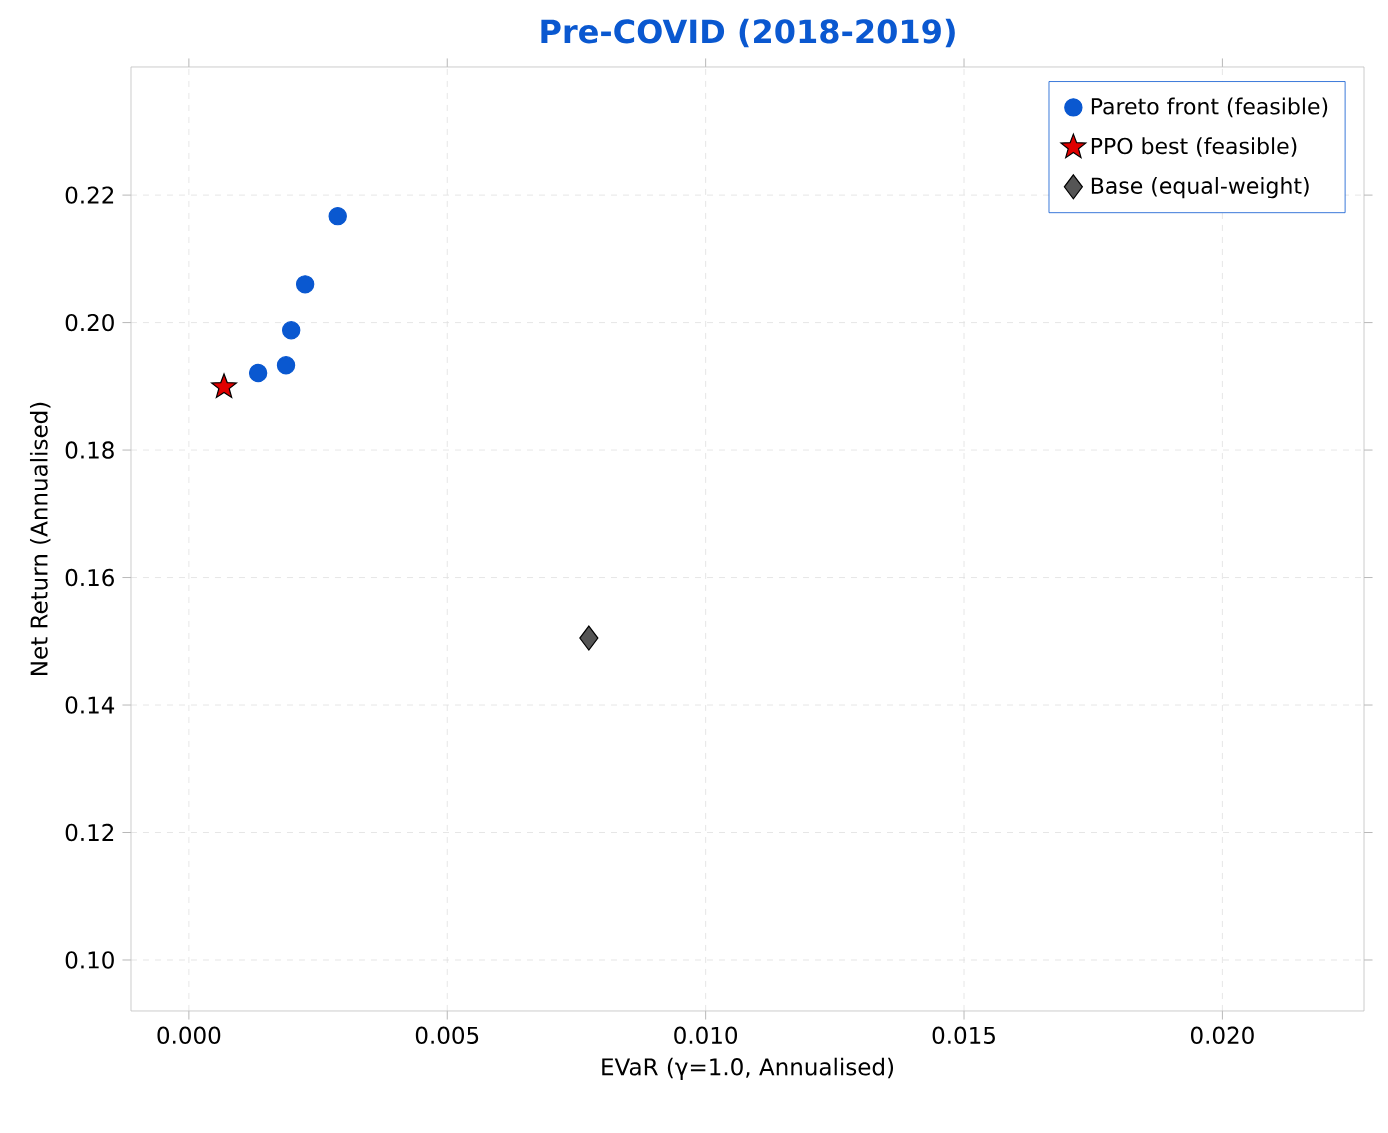  Describe the element at coordinates (748, 1068) in the screenshot. I see `x-axis-title: EVaR (γ=1.0, Annualised)` at that location.